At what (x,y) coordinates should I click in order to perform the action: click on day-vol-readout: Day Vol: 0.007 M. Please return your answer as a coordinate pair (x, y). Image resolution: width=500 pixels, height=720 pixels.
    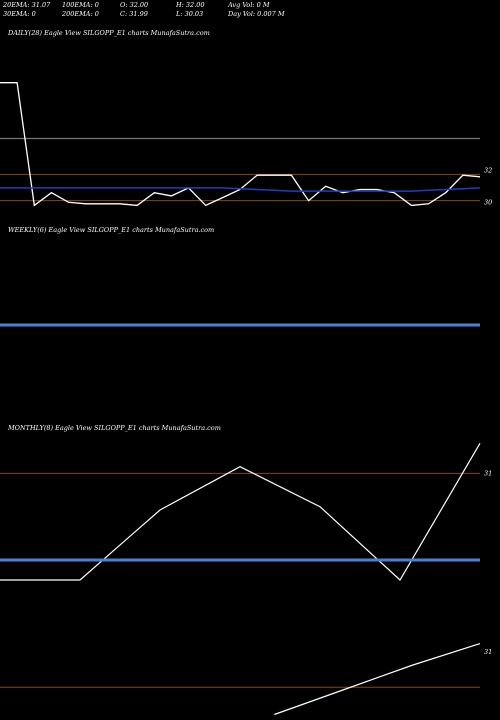
    Looking at the image, I should click on (256, 14).